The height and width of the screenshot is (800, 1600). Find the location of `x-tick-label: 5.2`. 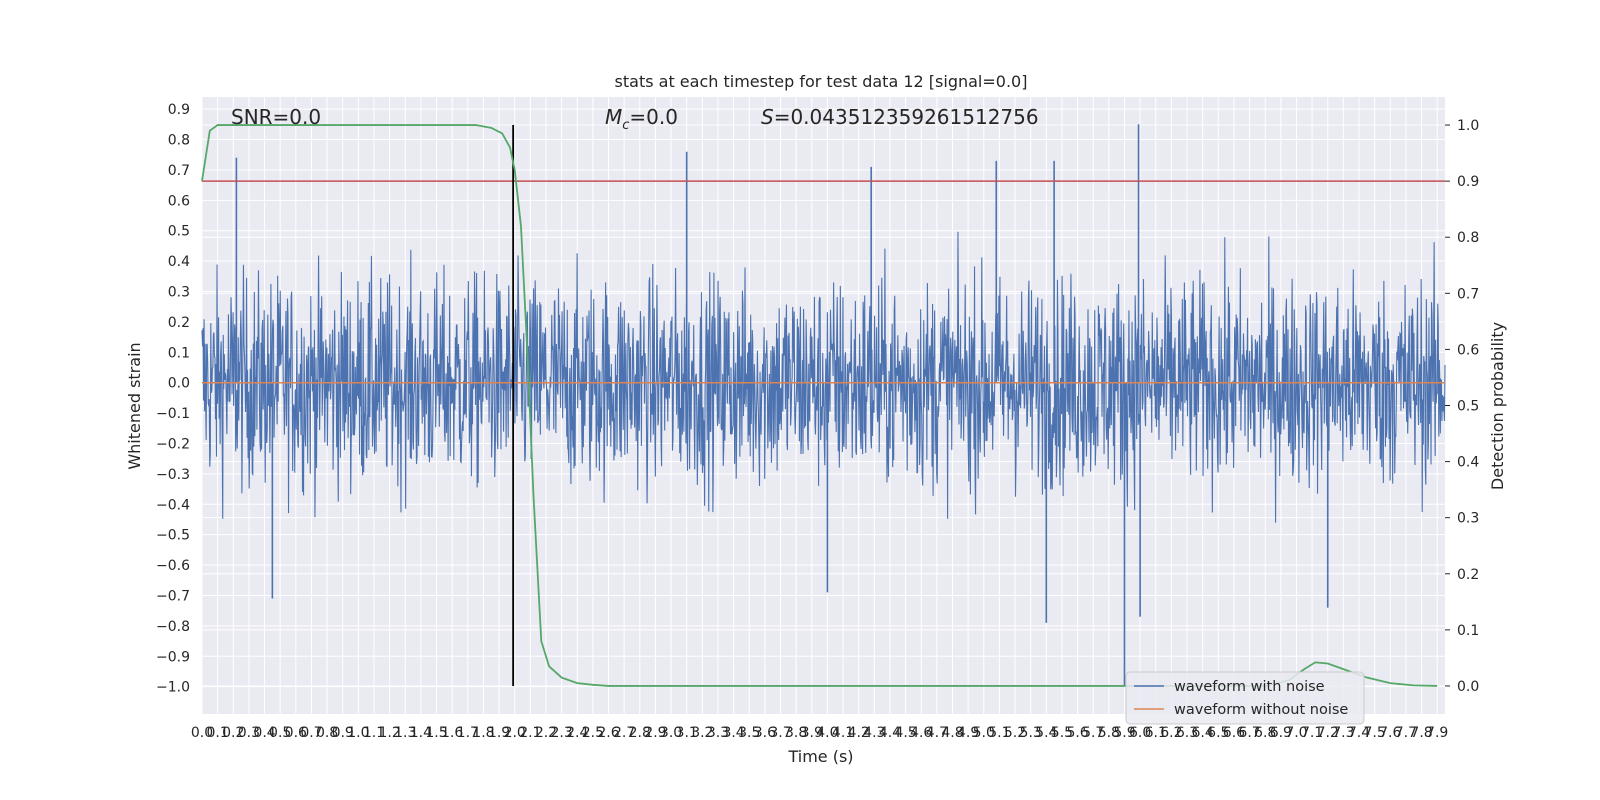

x-tick-label: 5.2 is located at coordinates (1015, 733).